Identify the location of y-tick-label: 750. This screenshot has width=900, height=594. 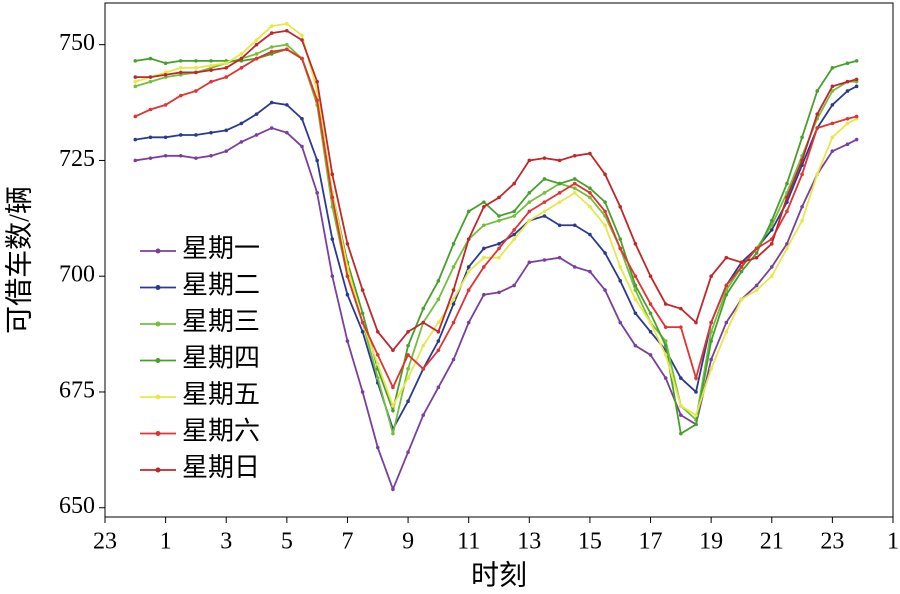
(77, 43).